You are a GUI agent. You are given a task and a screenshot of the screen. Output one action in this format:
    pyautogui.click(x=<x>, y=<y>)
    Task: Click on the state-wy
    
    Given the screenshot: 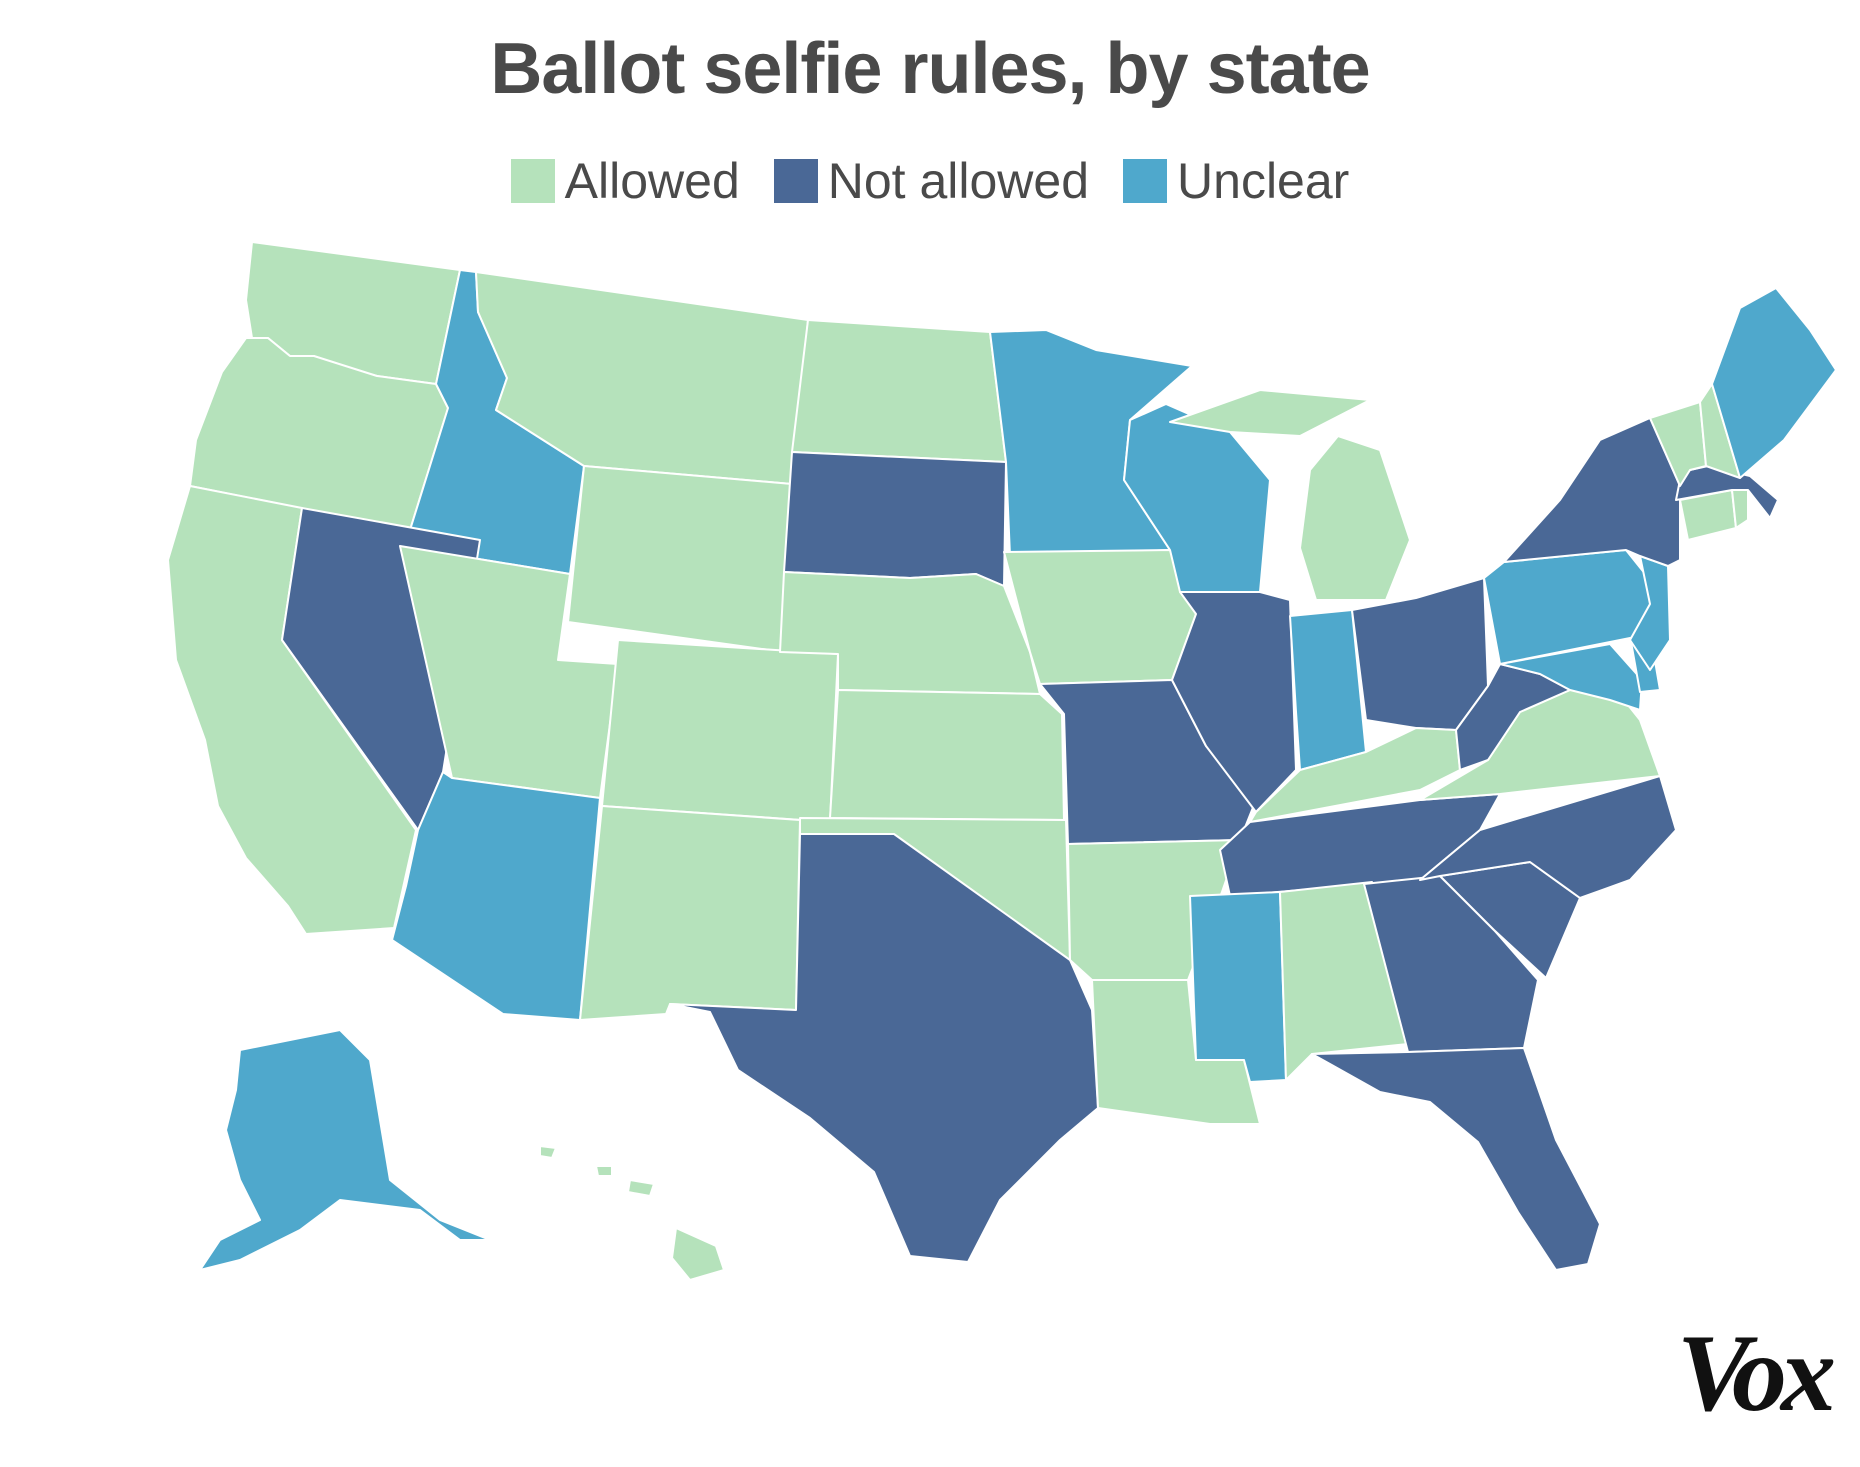 What is the action you would take?
    pyautogui.click(x=680, y=559)
    